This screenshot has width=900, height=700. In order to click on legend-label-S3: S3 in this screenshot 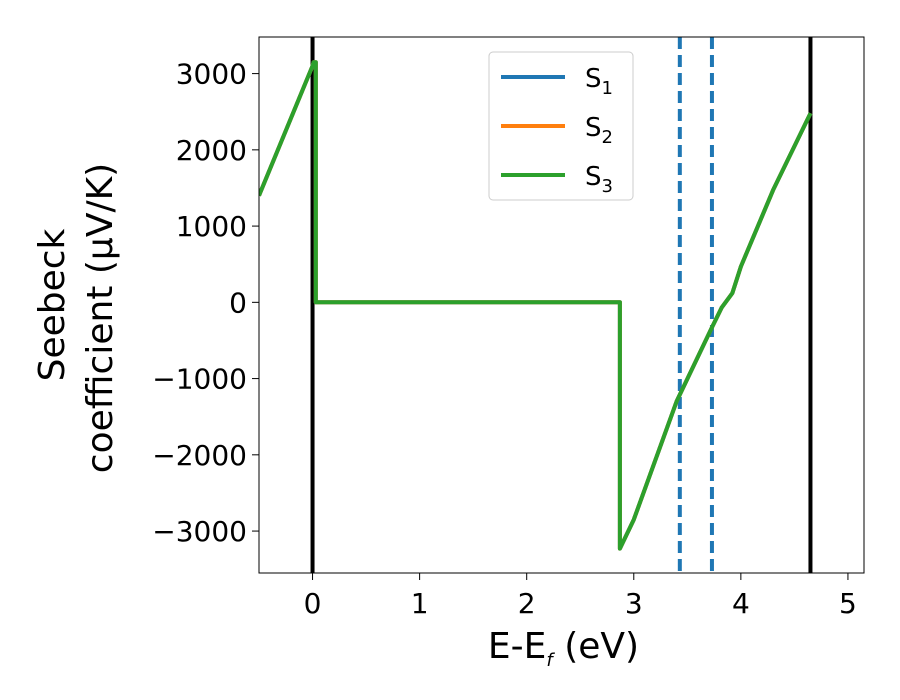, I will do `click(599, 179)`.